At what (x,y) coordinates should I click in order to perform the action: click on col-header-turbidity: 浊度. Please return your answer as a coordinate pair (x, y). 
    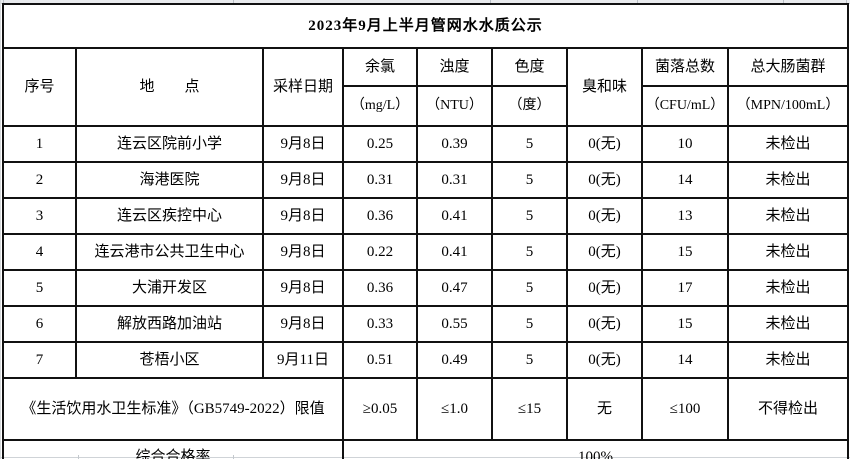
    Looking at the image, I should click on (454, 67).